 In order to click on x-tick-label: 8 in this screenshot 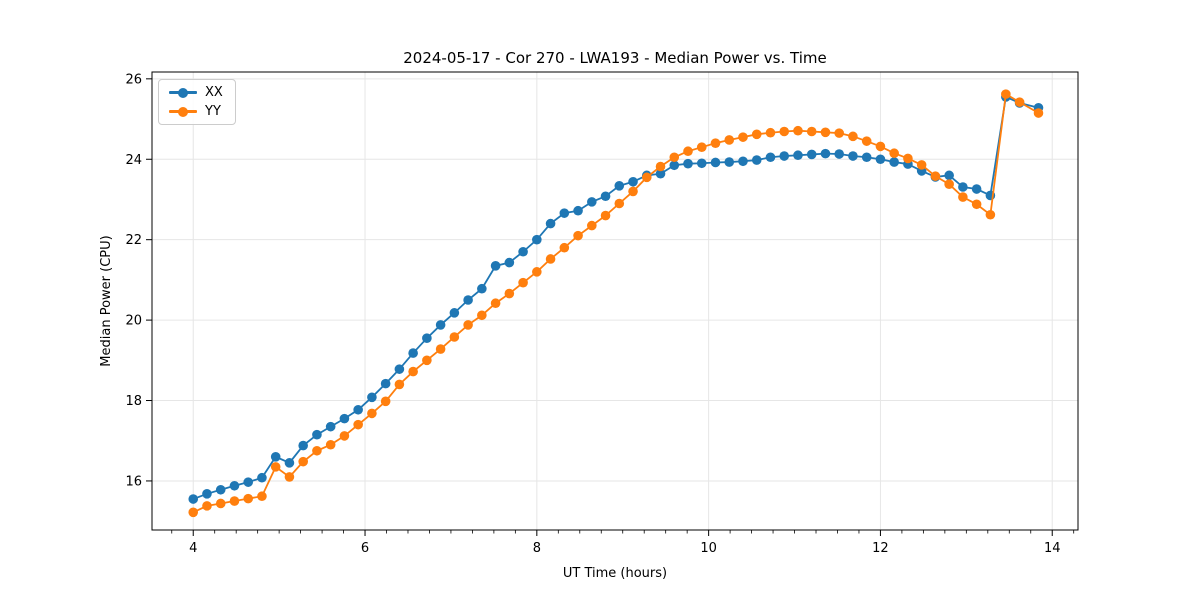, I will do `click(537, 548)`.